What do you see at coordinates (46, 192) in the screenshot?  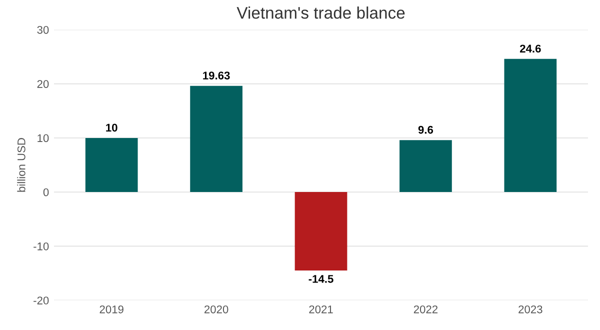 I see `y-tick-label: 0` at bounding box center [46, 192].